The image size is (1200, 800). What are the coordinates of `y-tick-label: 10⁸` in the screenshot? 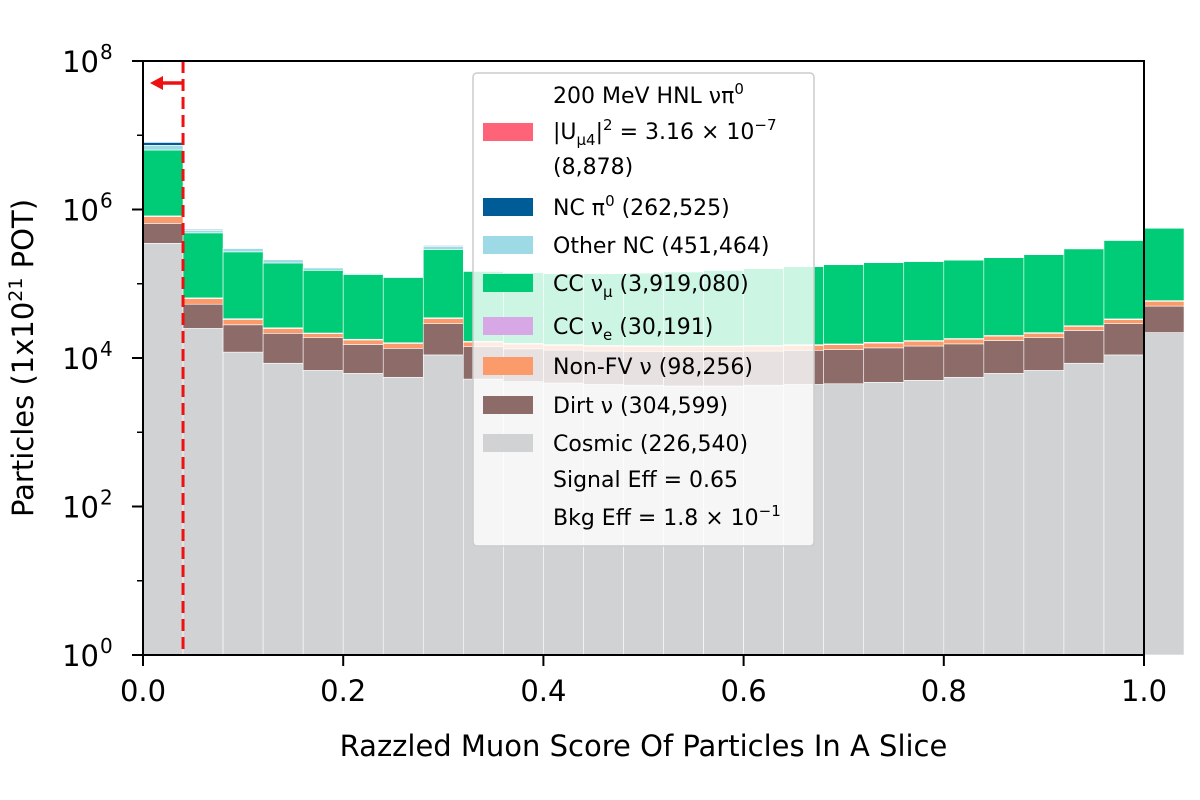 It's located at (87, 59).